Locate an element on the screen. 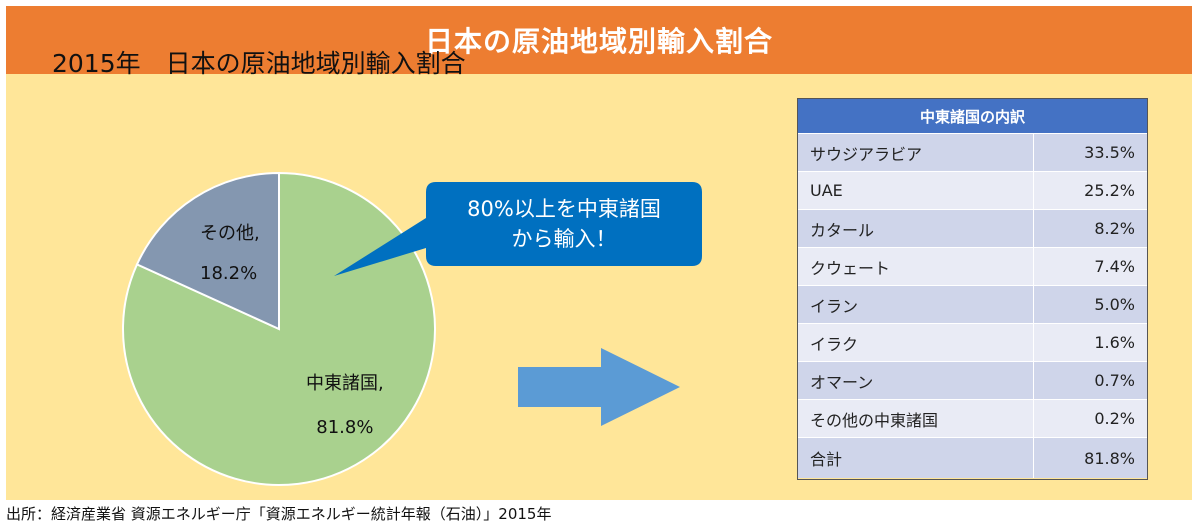 The height and width of the screenshot is (530, 1200). page-title: 日本の原油地域別輸入割合 is located at coordinates (598, 41).